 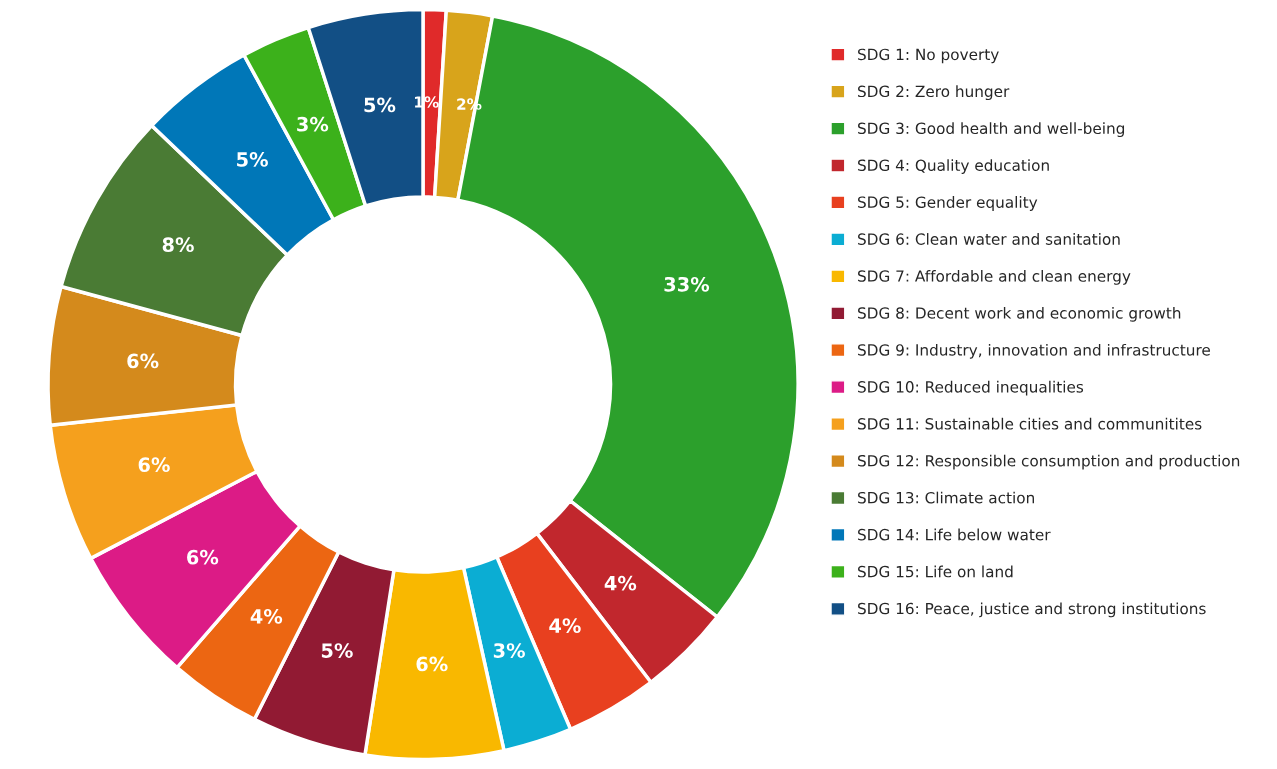 What do you see at coordinates (953, 166) in the screenshot?
I see `legend-label: SDG 4: Quality education` at bounding box center [953, 166].